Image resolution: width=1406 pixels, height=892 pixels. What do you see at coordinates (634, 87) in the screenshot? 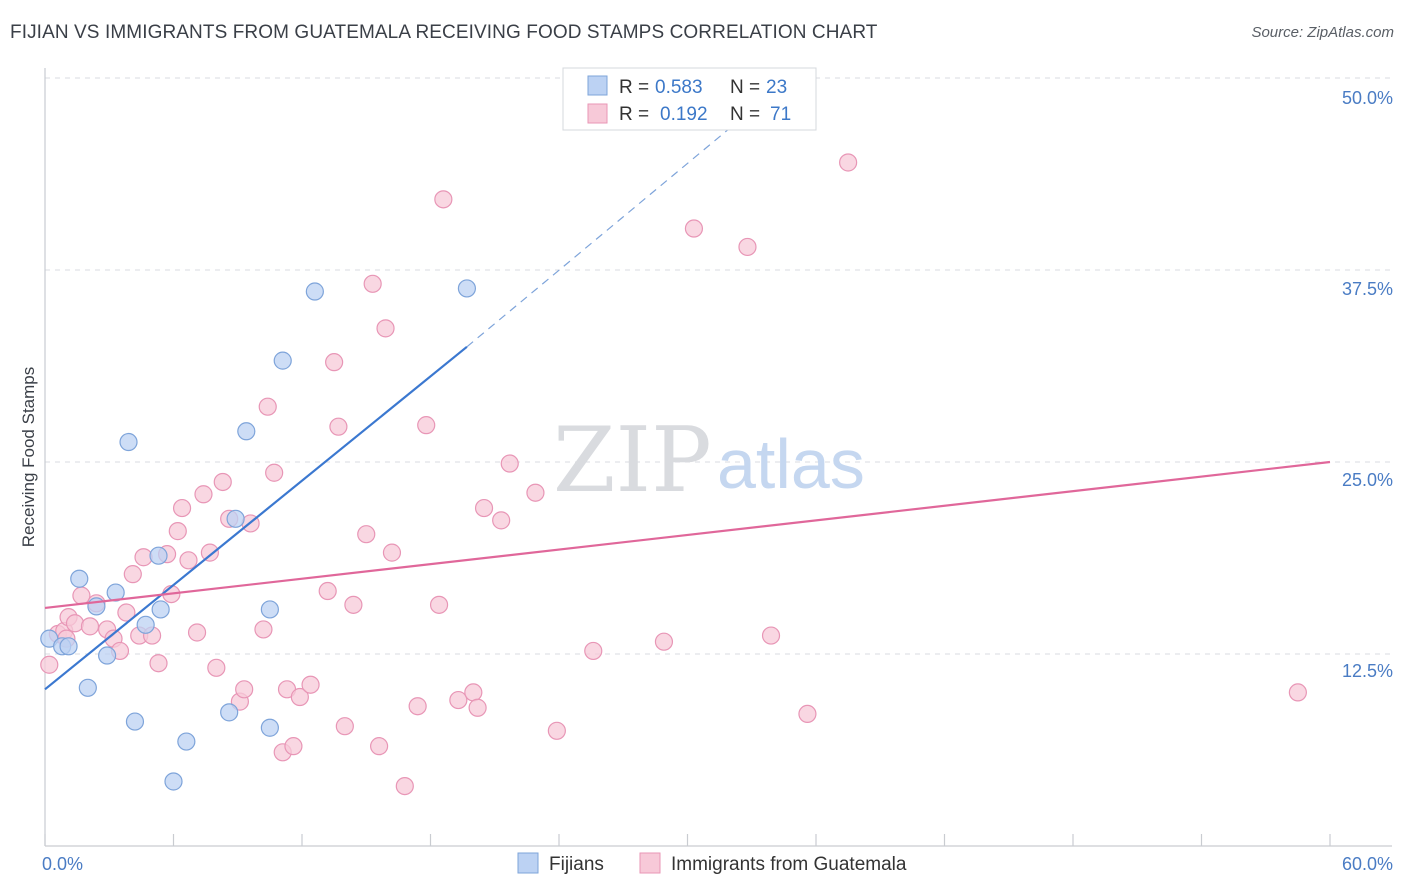
I see `legend-r-label-fijians: R =` at bounding box center [634, 87].